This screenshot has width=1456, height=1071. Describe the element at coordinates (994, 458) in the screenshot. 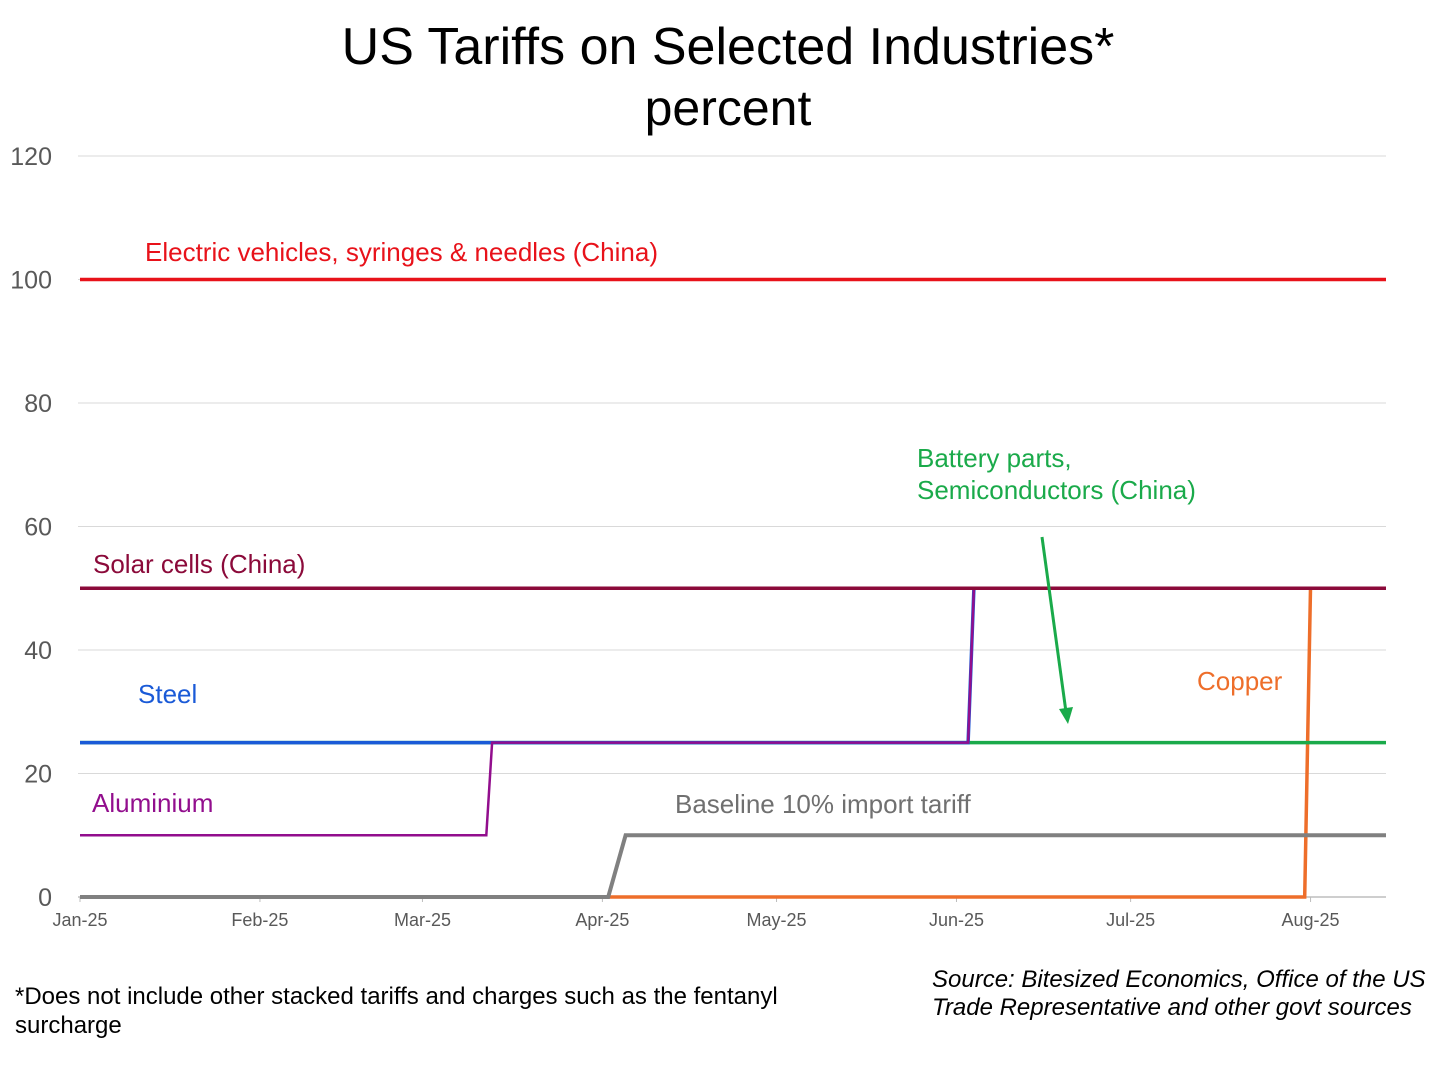

I see `label-battery-parts-line1: Battery parts,` at that location.